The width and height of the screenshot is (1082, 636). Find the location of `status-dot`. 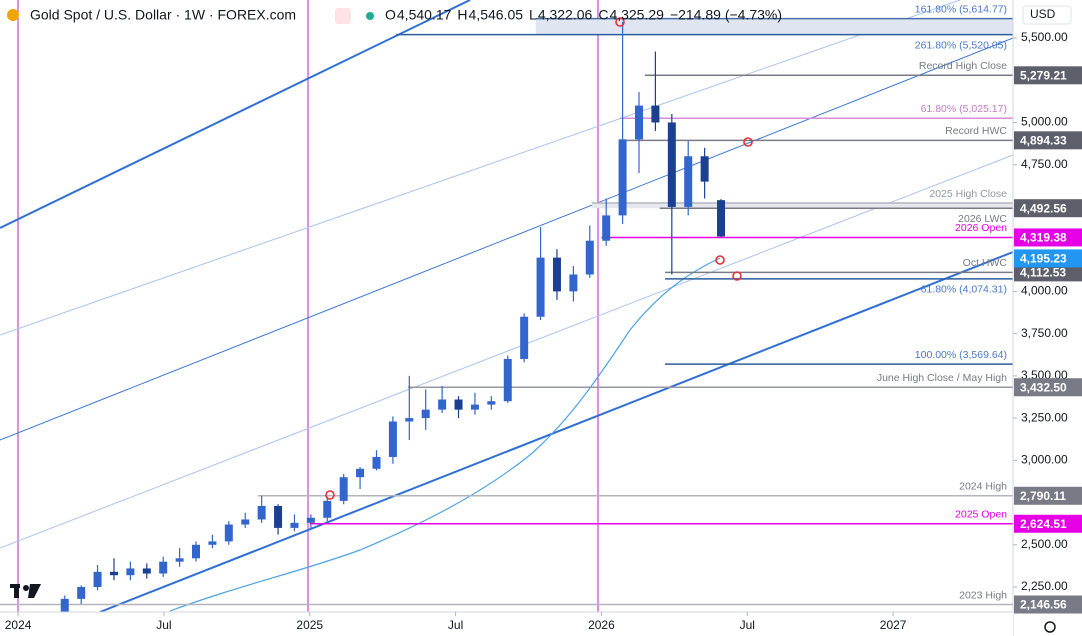

status-dot is located at coordinates (370, 16).